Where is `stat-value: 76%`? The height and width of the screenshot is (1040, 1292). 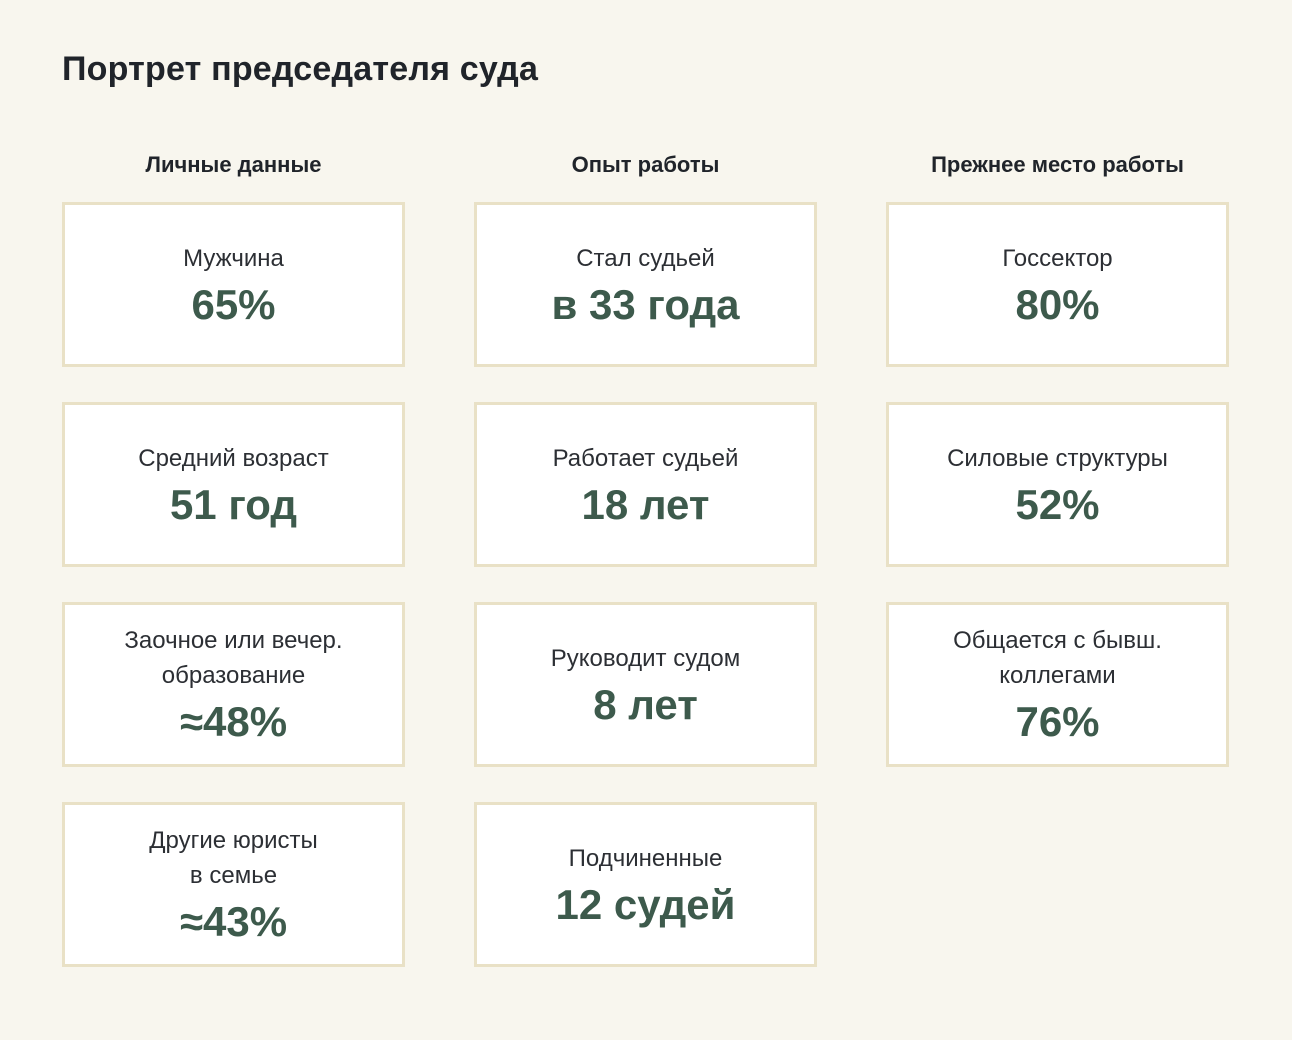
stat-value: 76% is located at coordinates (1057, 721).